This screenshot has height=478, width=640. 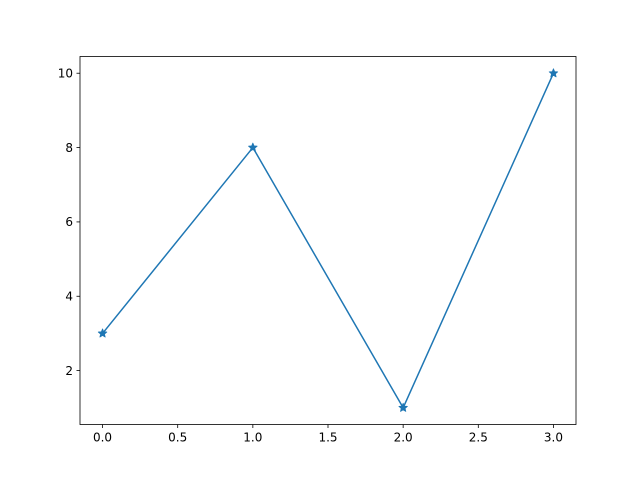 I want to click on x-tick-label: 2.0, so click(x=403, y=438).